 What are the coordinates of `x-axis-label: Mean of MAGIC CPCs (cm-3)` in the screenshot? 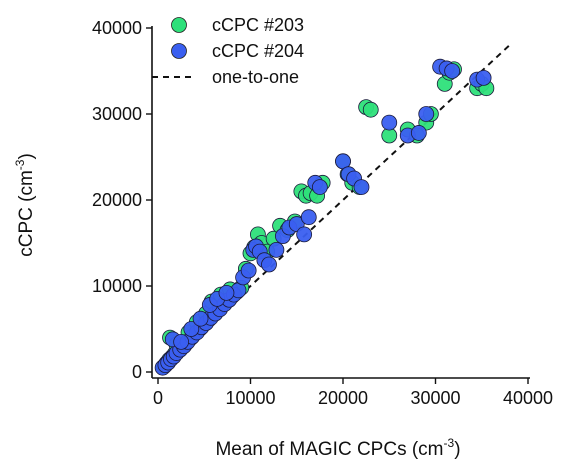 It's located at (337, 448).